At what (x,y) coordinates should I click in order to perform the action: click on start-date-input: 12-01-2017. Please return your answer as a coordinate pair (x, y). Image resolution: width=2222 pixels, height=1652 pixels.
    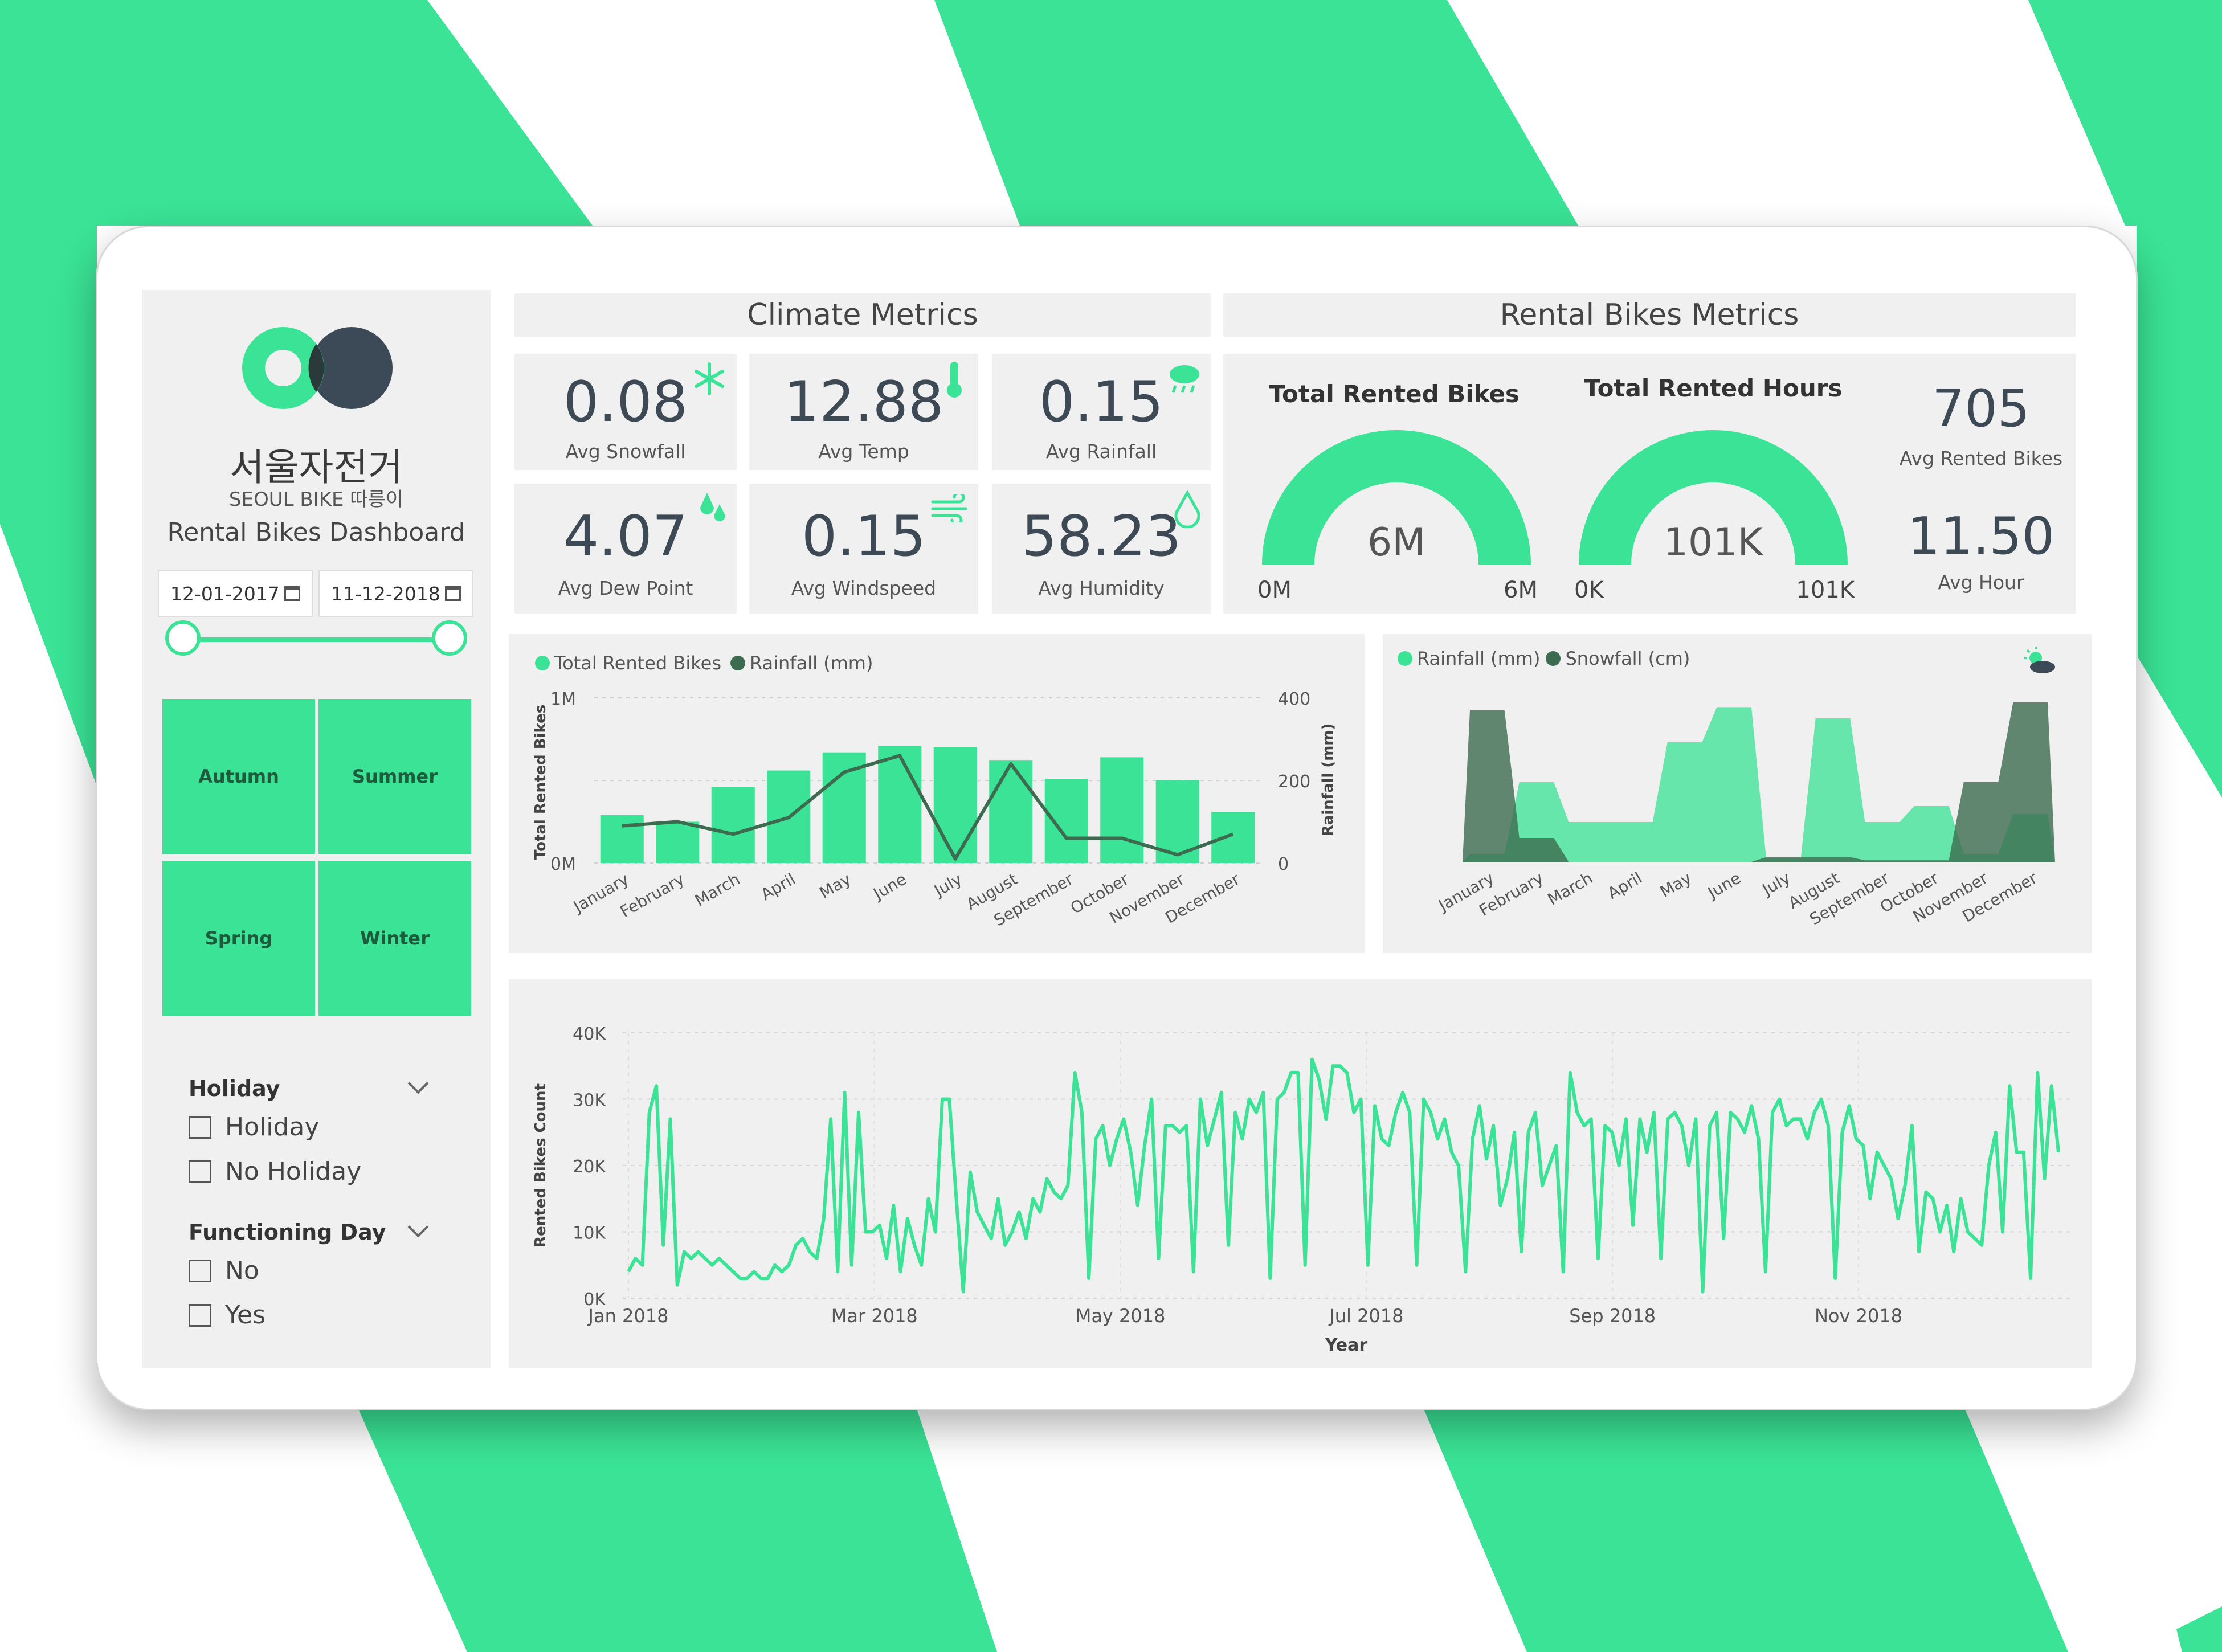
    Looking at the image, I should click on (235, 593).